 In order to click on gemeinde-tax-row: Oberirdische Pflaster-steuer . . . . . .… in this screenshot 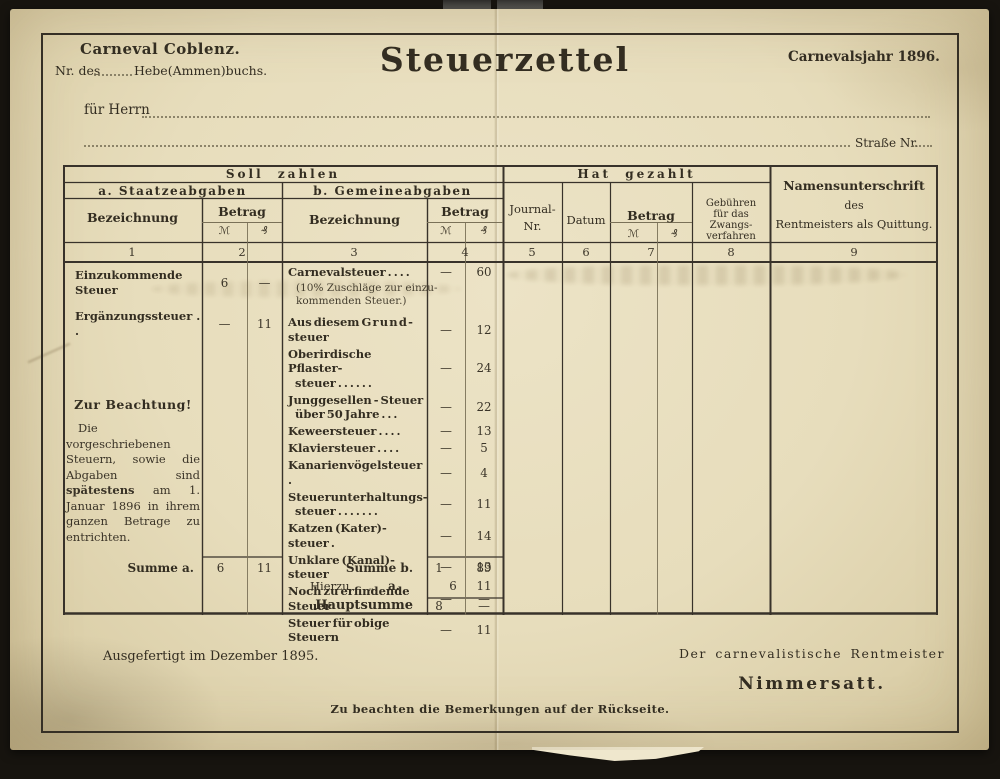, I will do `click(392, 369)`.